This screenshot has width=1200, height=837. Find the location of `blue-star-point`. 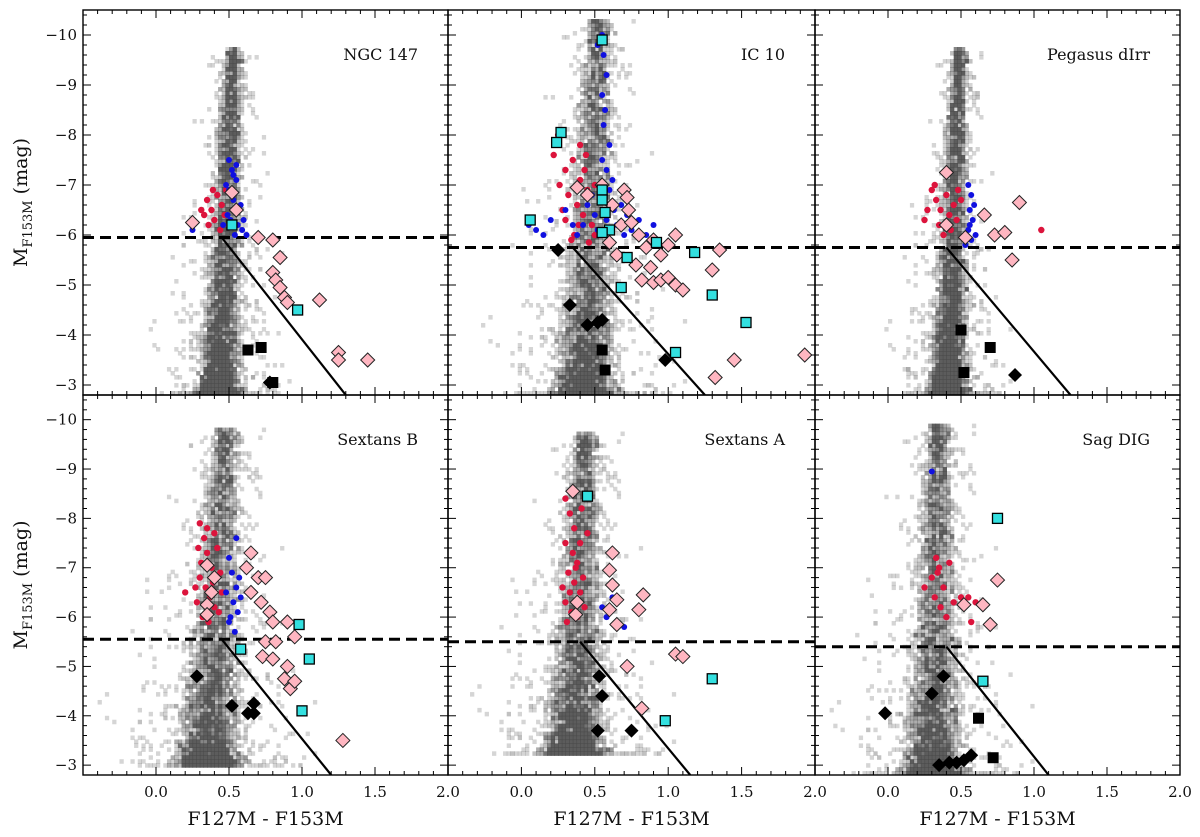

blue-star-point is located at coordinates (231, 170).